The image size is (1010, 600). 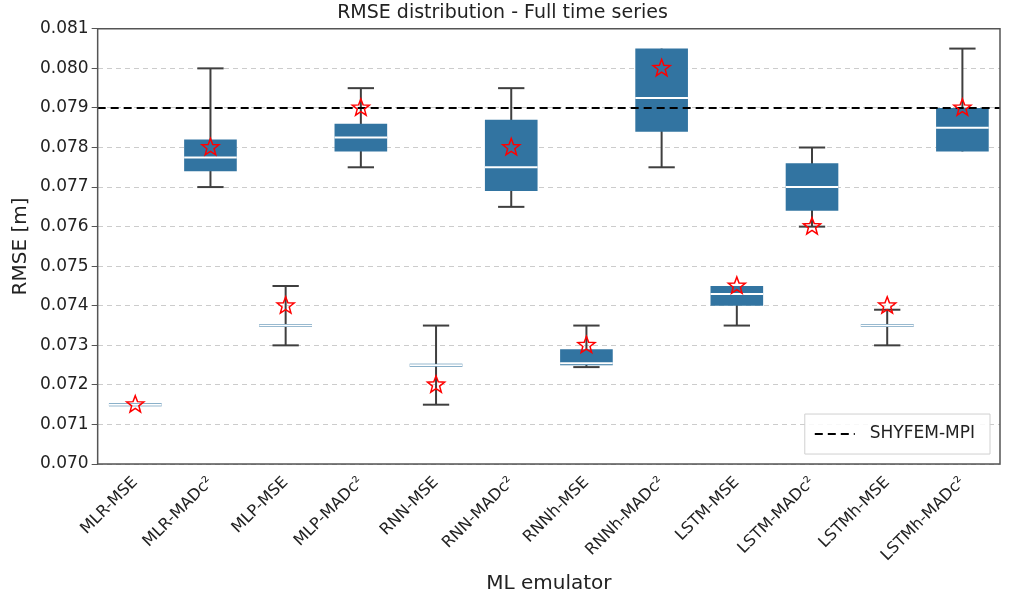 I want to click on y-tick-label: 0.071, so click(x=64, y=422).